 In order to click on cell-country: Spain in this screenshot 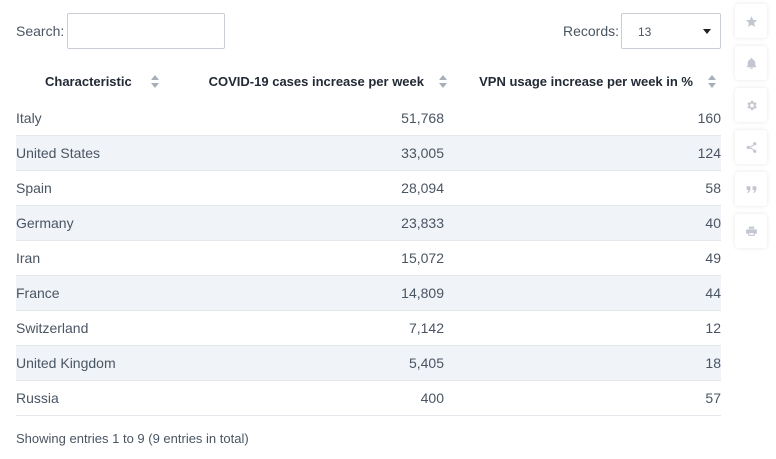, I will do `click(106, 188)`.